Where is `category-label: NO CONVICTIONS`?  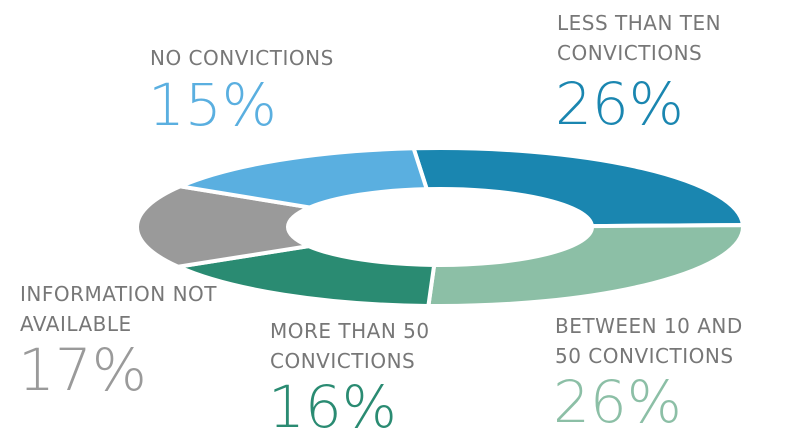
category-label: NO CONVICTIONS is located at coordinates (242, 58).